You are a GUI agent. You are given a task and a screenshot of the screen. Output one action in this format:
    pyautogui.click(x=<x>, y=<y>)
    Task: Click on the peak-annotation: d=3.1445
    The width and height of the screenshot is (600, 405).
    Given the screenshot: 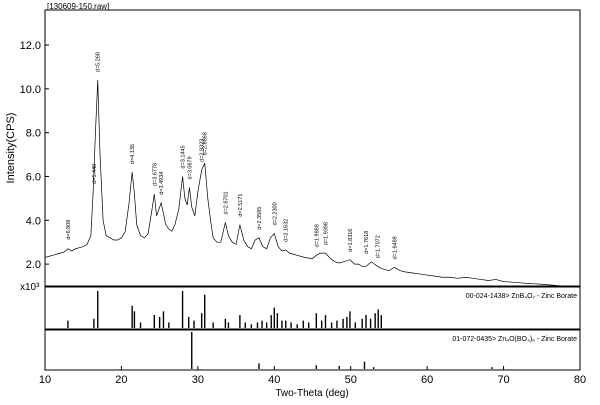 What is the action you would take?
    pyautogui.click(x=184, y=156)
    